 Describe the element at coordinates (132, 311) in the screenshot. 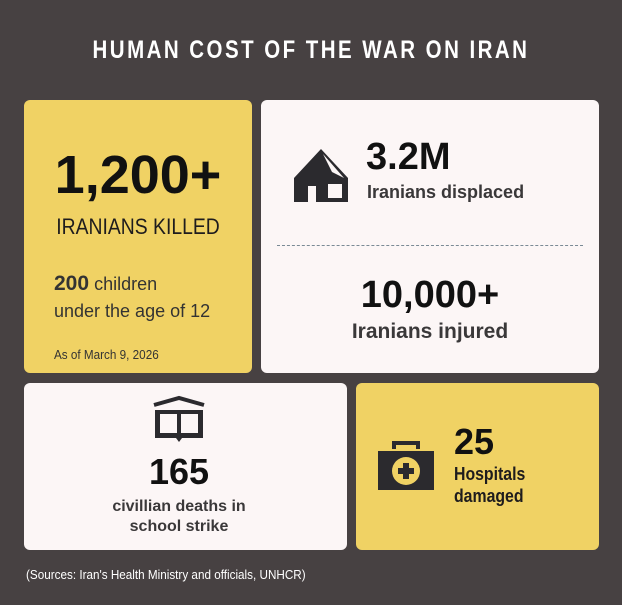

I see `children-age-text: under the age of 12` at that location.